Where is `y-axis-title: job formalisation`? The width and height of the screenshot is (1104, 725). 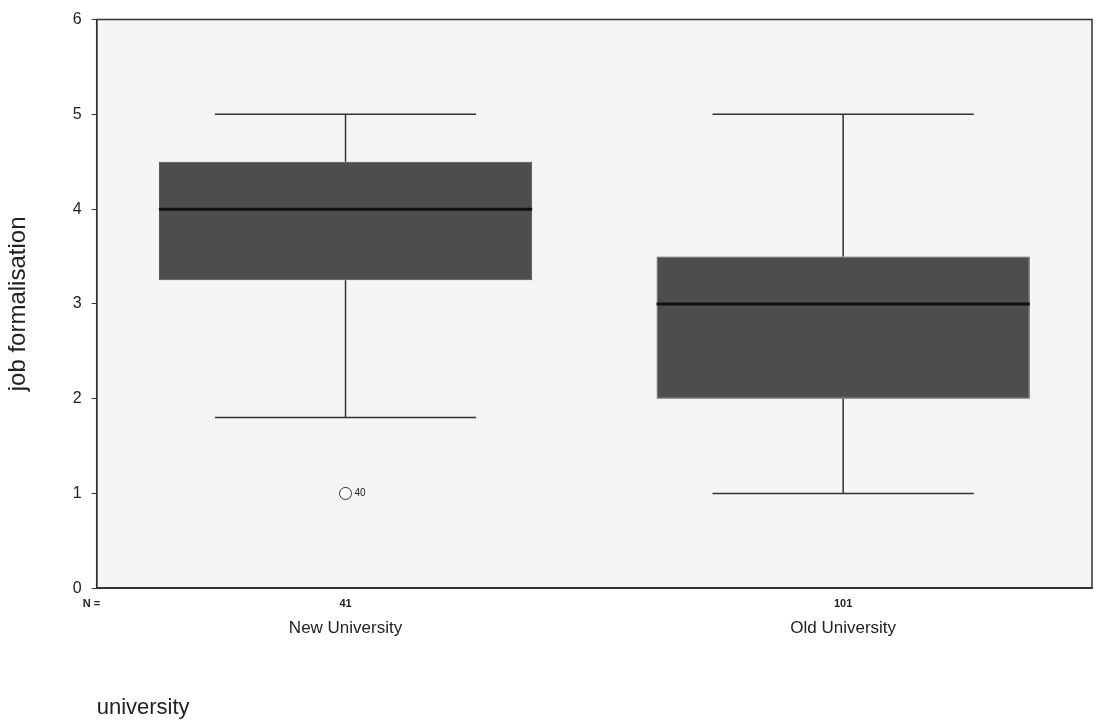 y-axis-title: job formalisation is located at coordinates (17, 304).